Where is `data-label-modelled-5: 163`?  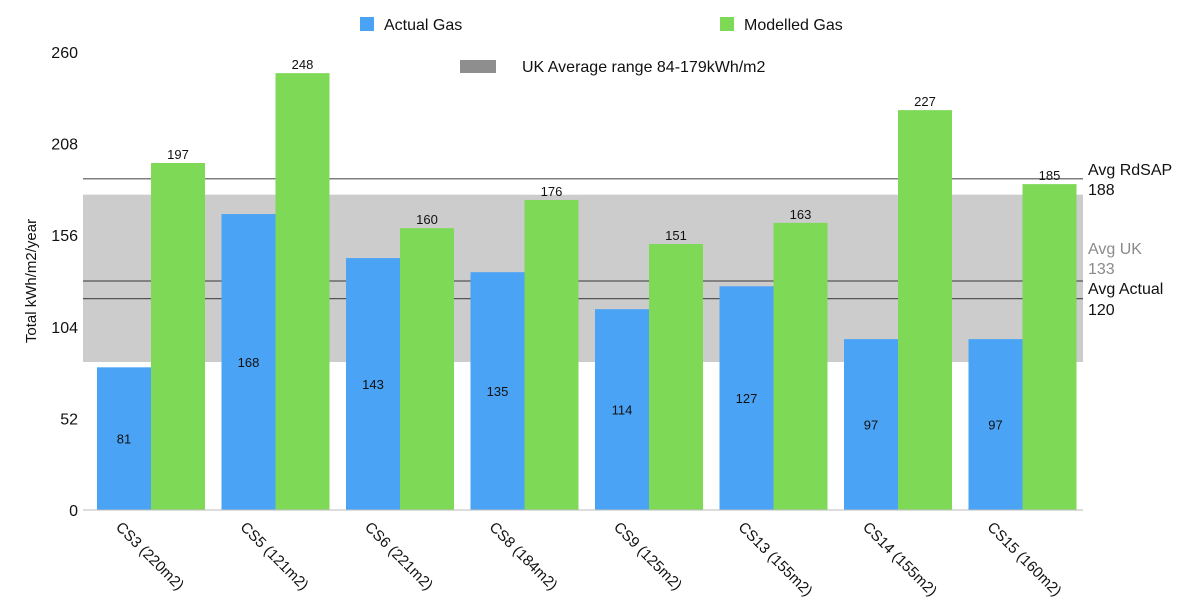
data-label-modelled-5: 163 is located at coordinates (801, 214).